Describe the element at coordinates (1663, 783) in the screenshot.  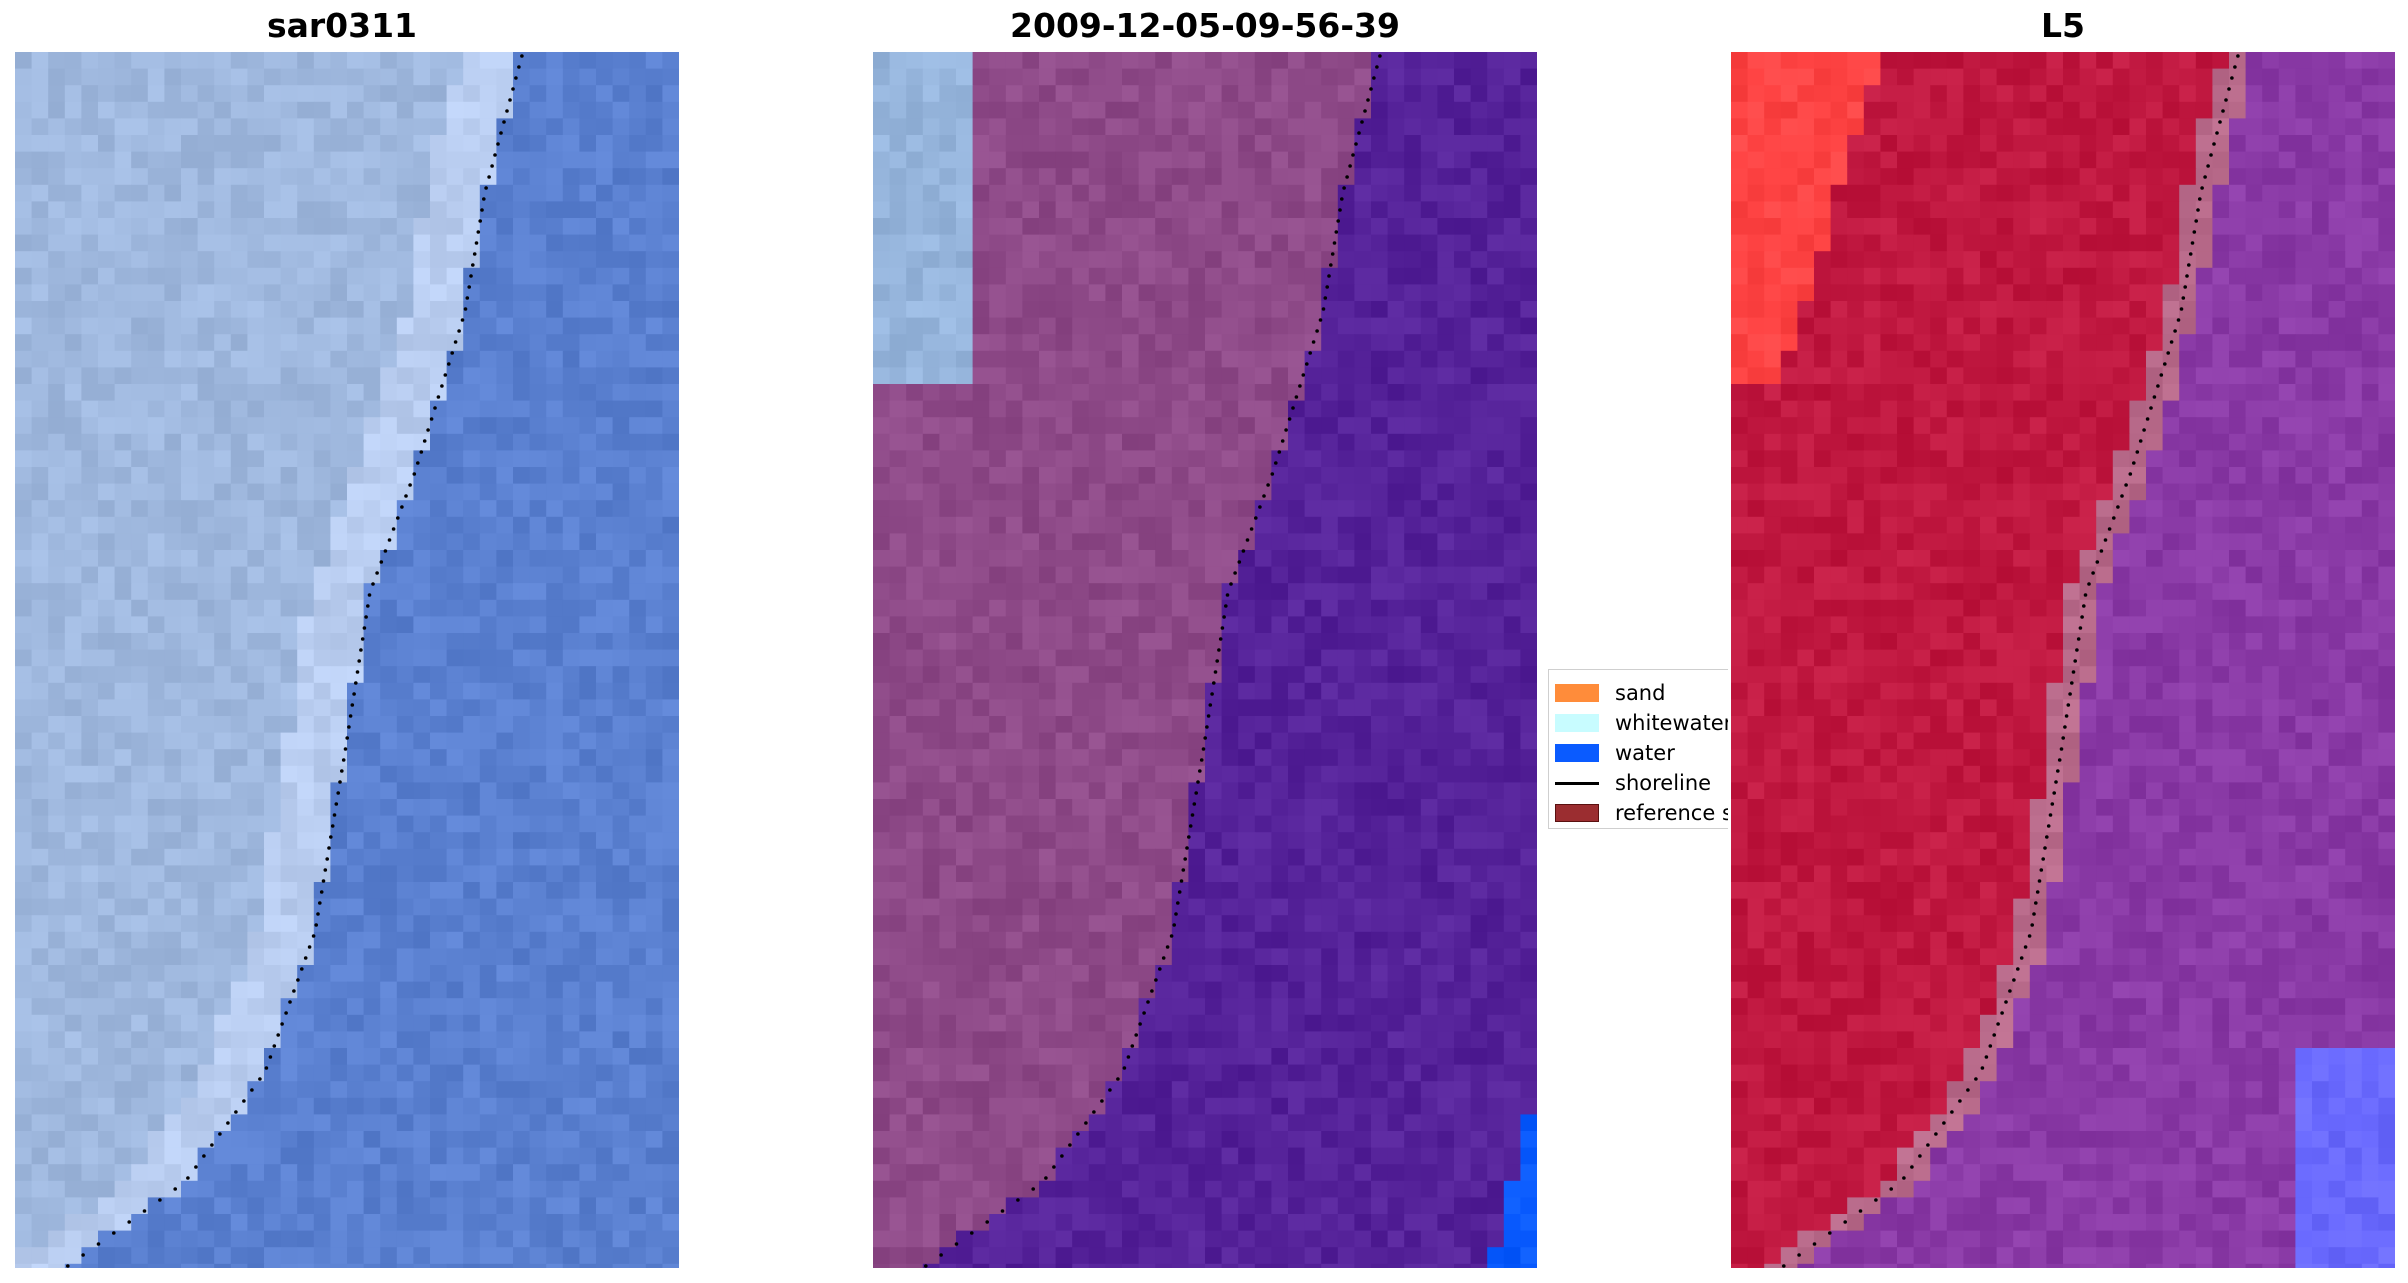
I see `legend-label-shoreline: shoreline` at that location.